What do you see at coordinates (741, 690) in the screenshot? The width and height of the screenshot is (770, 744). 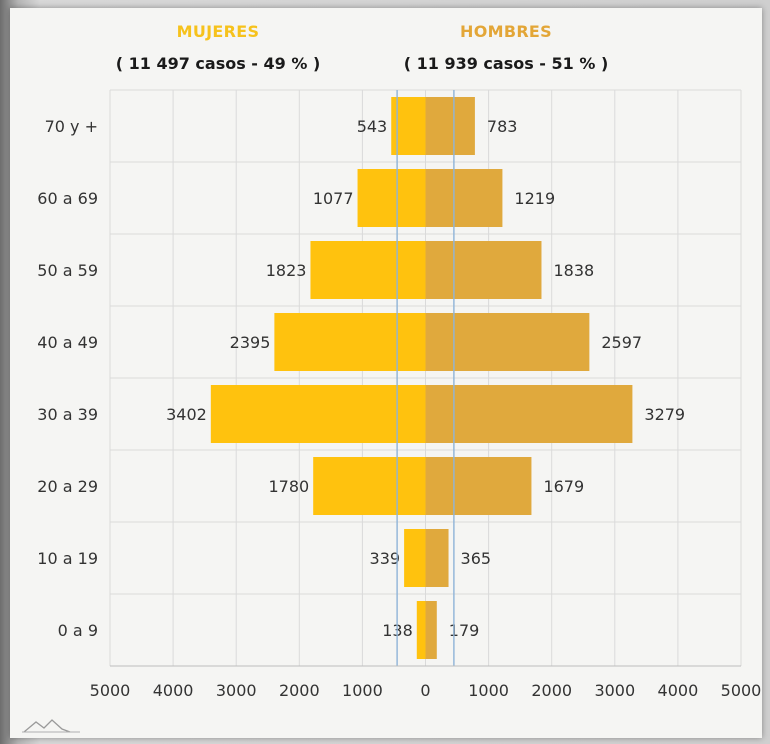 I see `x-tick-label-10: 5000` at bounding box center [741, 690].